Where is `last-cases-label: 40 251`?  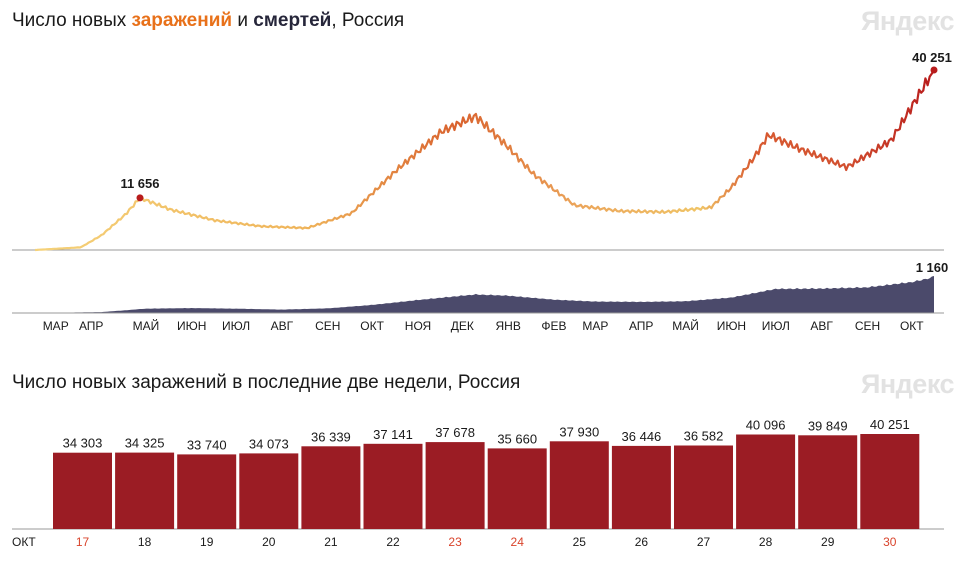 last-cases-label: 40 251 is located at coordinates (932, 57).